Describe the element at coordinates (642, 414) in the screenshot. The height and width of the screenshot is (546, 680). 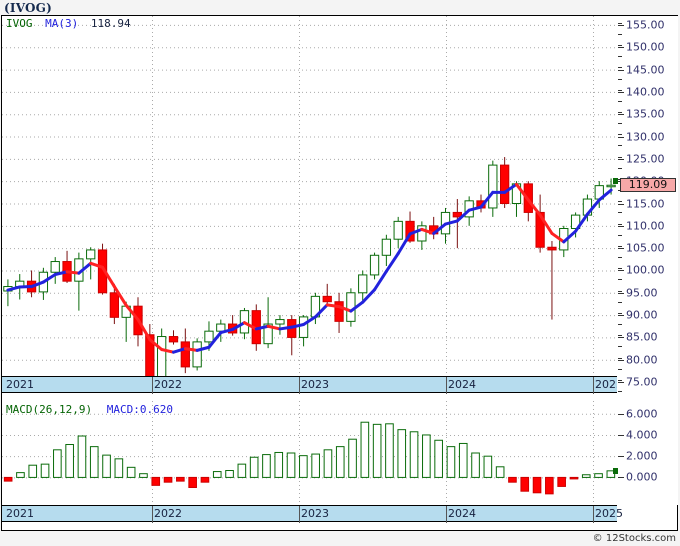
I see `macd-tick-label: 6.000` at that location.